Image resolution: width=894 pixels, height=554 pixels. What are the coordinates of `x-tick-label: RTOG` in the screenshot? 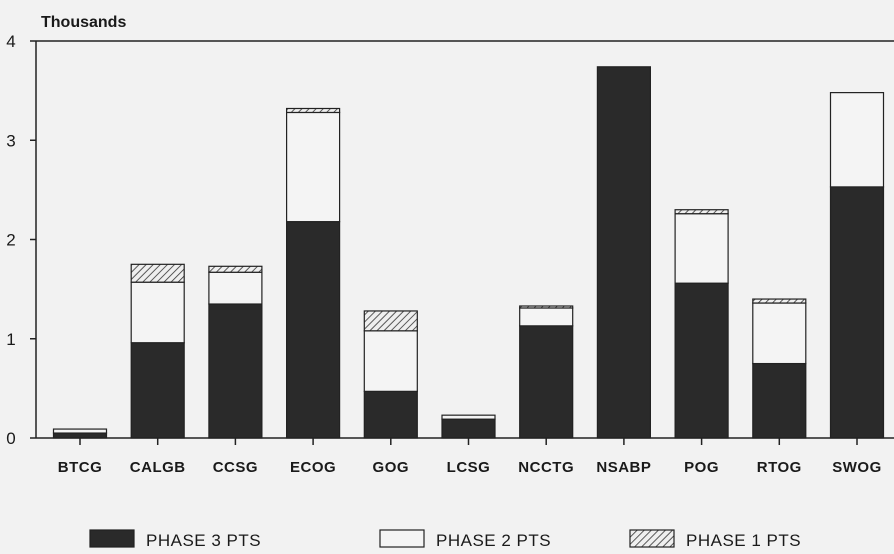 It's located at (779, 467).